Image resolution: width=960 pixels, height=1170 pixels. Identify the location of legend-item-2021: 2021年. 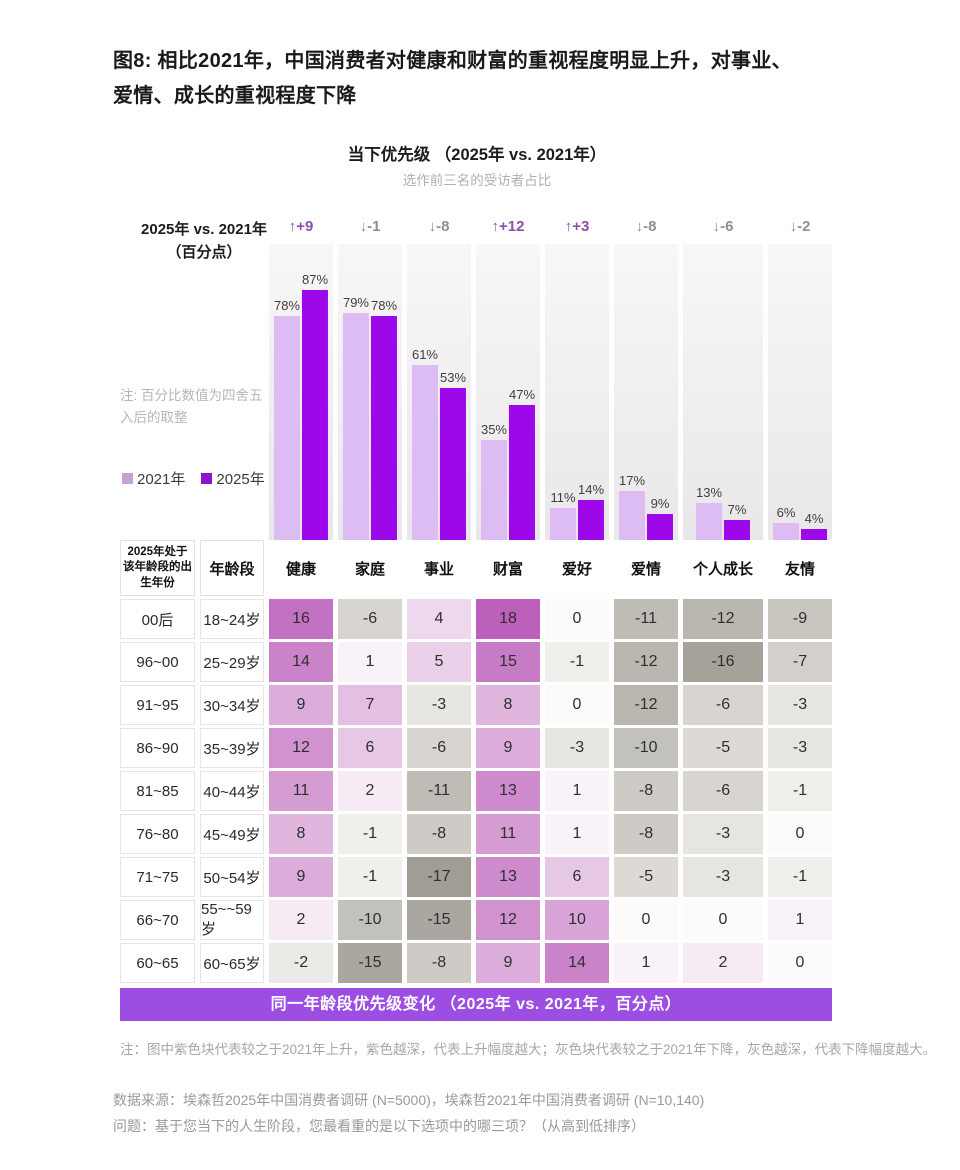
(153, 478).